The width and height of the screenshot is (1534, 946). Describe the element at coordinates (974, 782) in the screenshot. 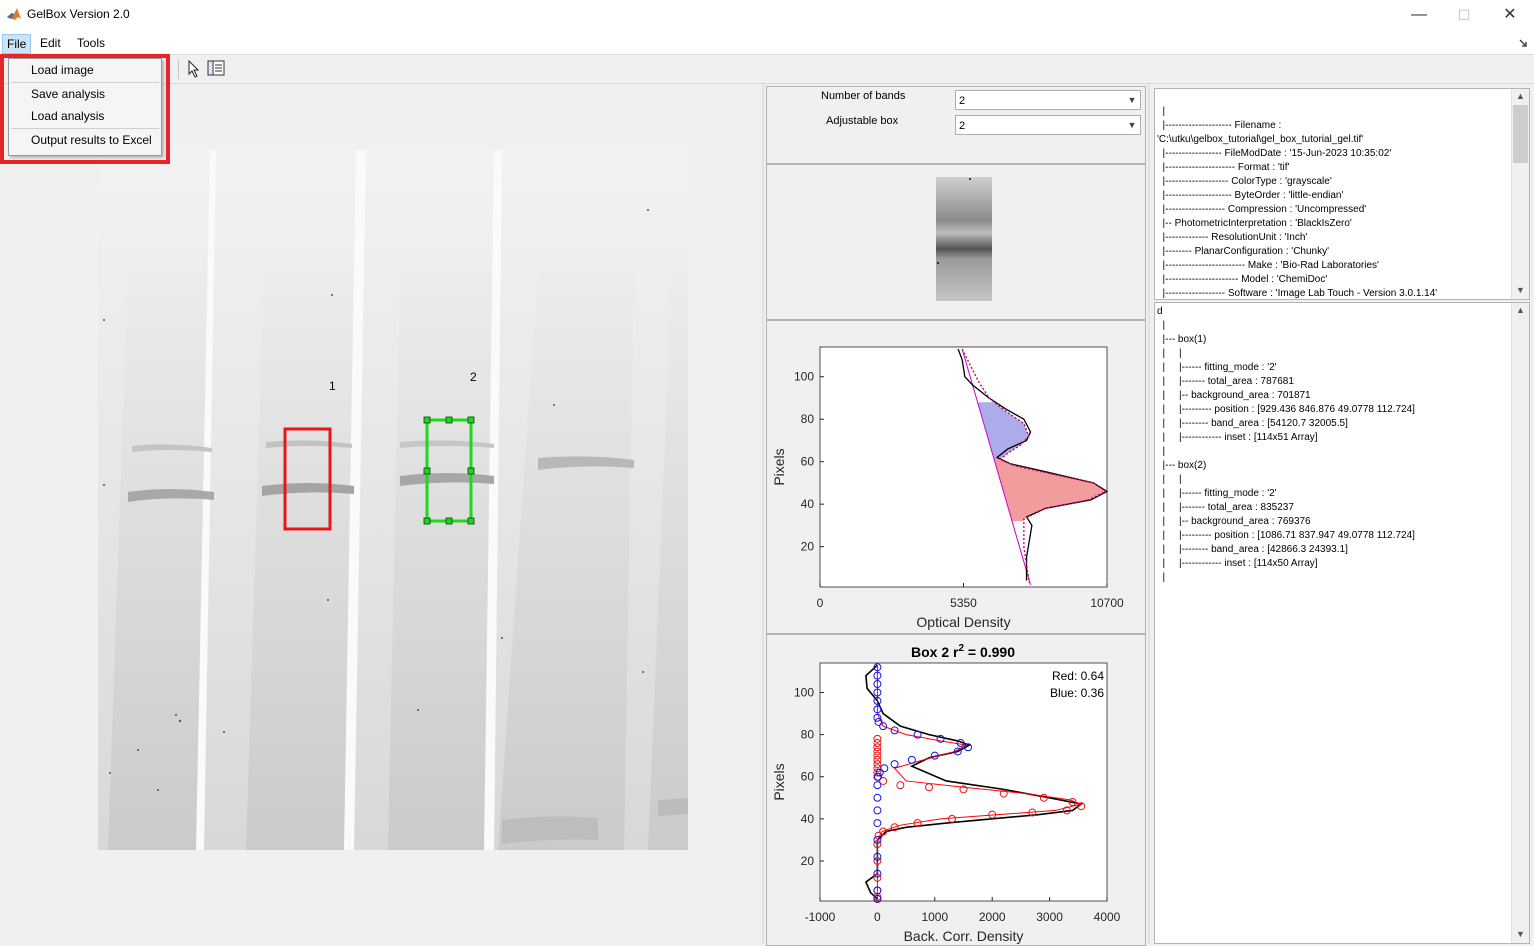

I see `data-line` at that location.